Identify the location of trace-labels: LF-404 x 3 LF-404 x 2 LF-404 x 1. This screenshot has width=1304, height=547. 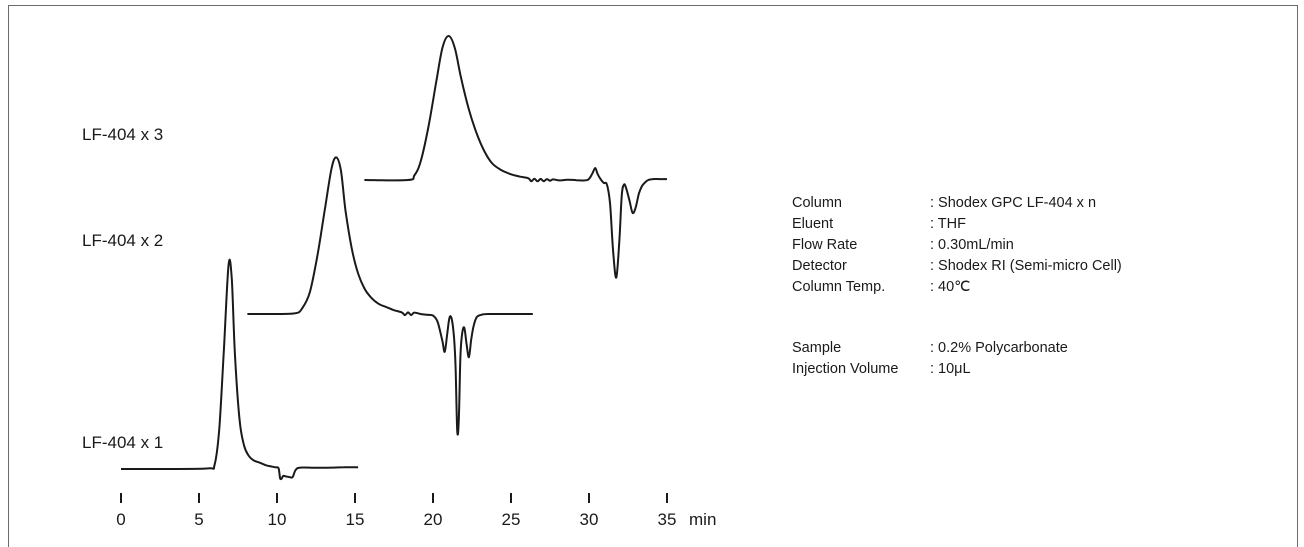
(122, 288).